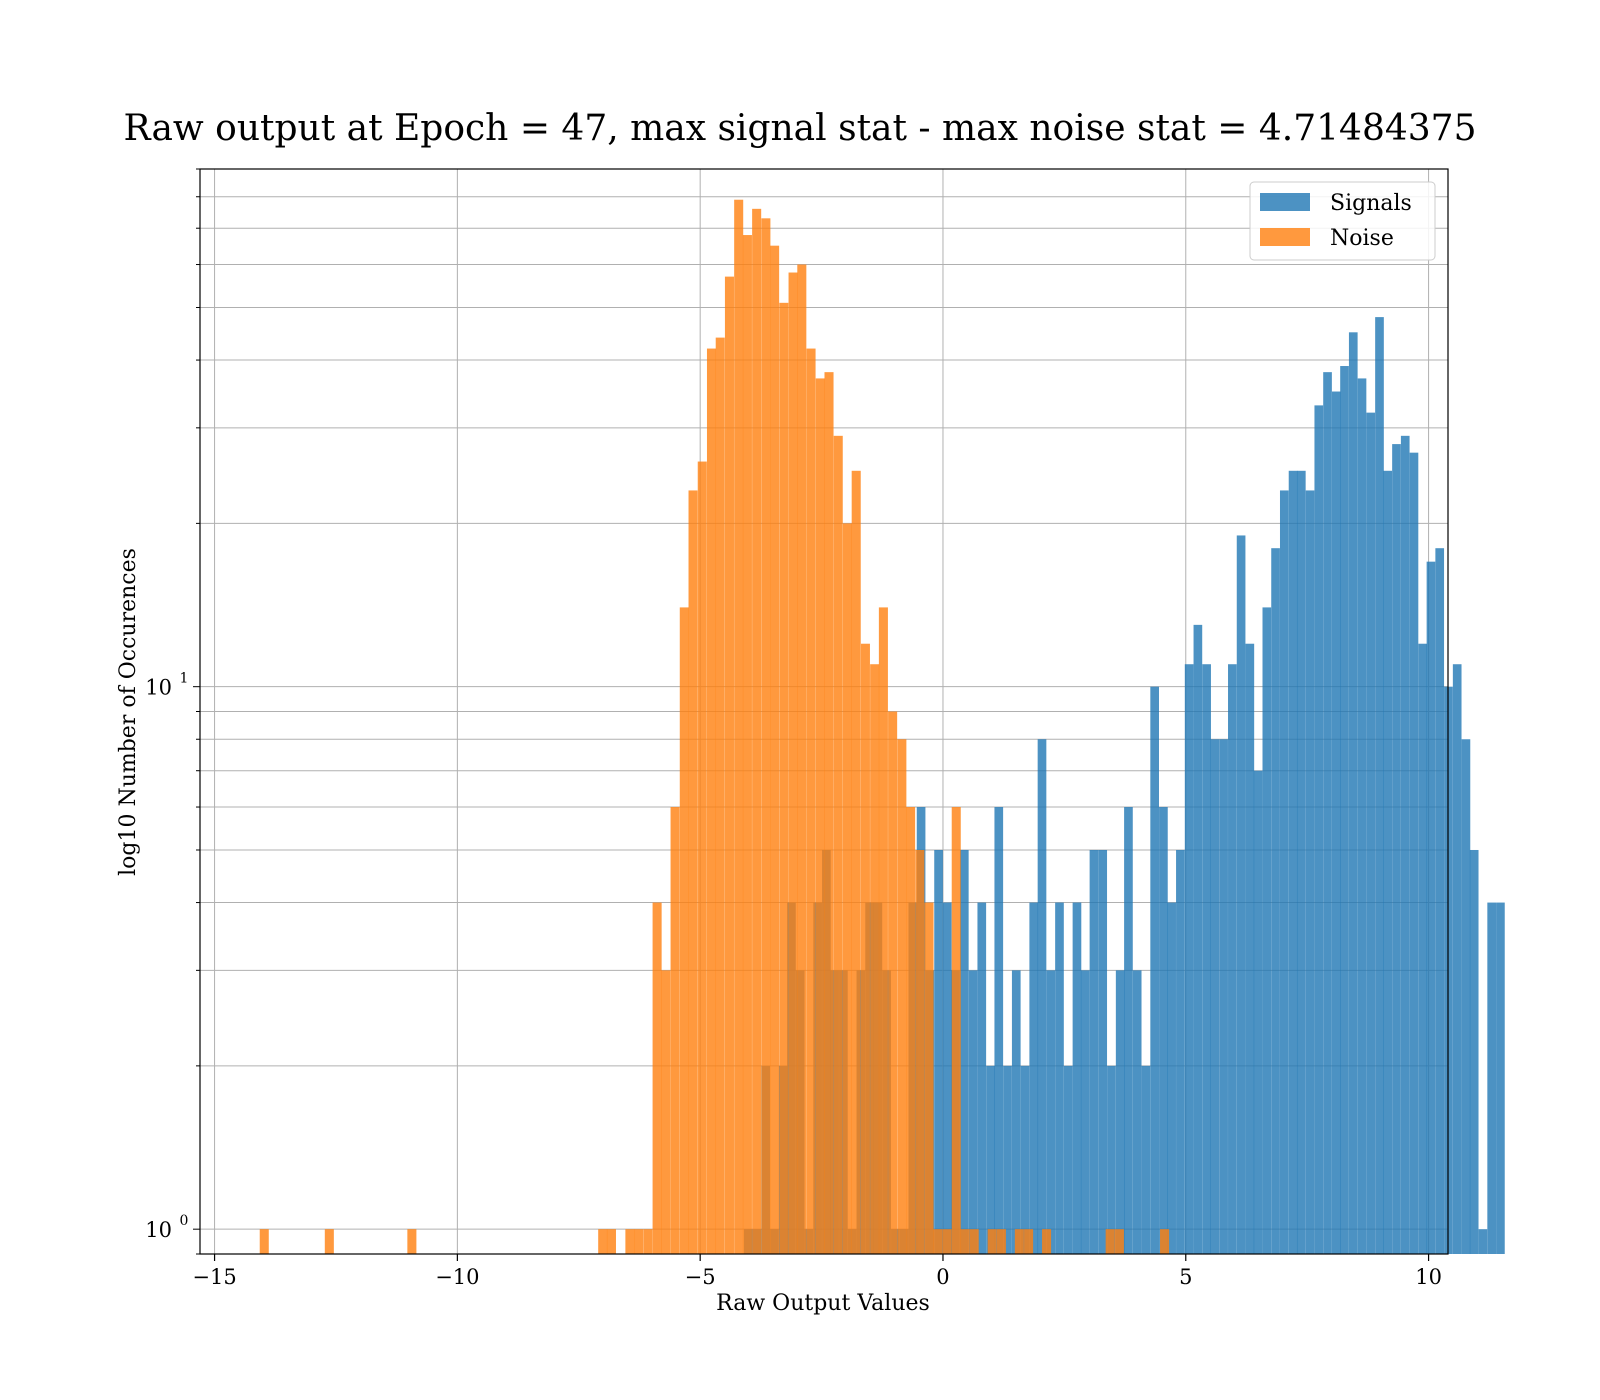 The width and height of the screenshot is (1600, 1400). I want to click on legend-label-signals: Signals, so click(1371, 203).